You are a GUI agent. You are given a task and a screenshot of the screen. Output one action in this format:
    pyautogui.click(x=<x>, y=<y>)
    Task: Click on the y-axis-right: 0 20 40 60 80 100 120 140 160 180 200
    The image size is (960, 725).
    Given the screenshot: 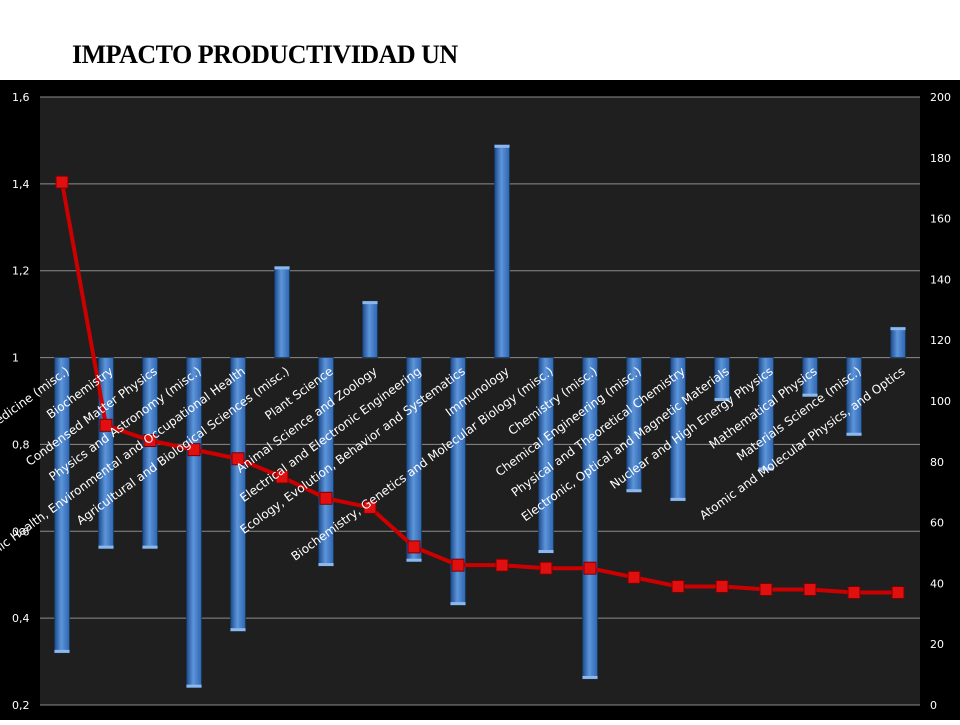 What is the action you would take?
    pyautogui.click(x=940, y=401)
    